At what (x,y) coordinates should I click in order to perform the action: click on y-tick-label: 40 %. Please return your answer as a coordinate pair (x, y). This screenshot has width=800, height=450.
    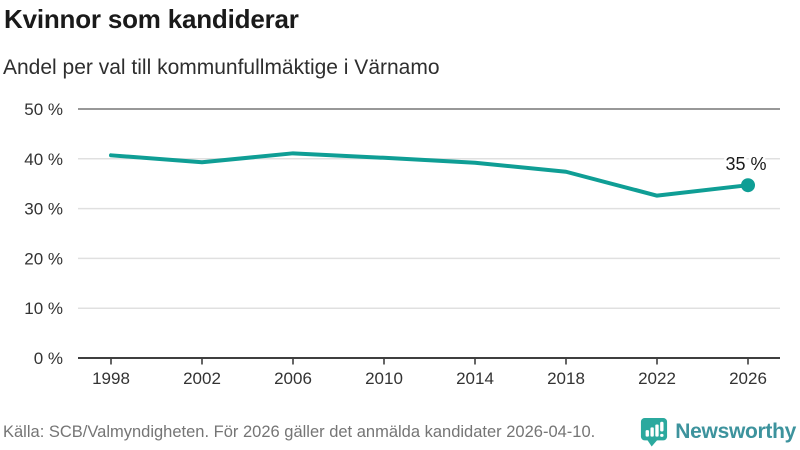
    Looking at the image, I should click on (43, 159).